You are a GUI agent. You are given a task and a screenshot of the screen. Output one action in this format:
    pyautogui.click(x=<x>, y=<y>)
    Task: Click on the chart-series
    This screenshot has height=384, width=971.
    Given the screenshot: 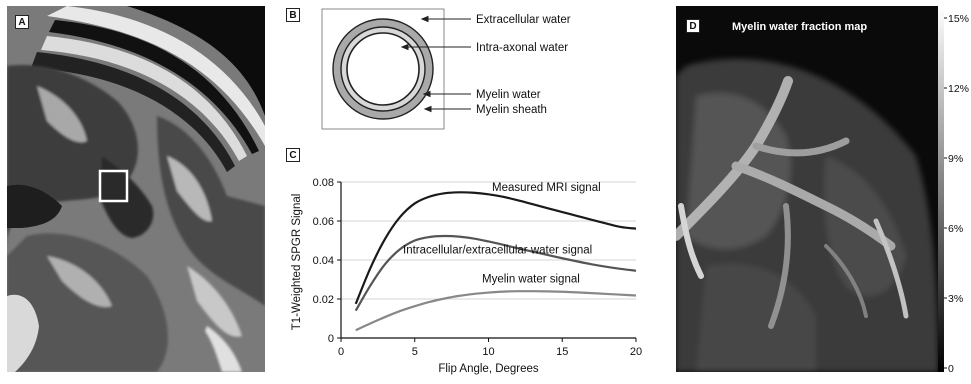 What is the action you would take?
    pyautogui.click(x=495, y=261)
    